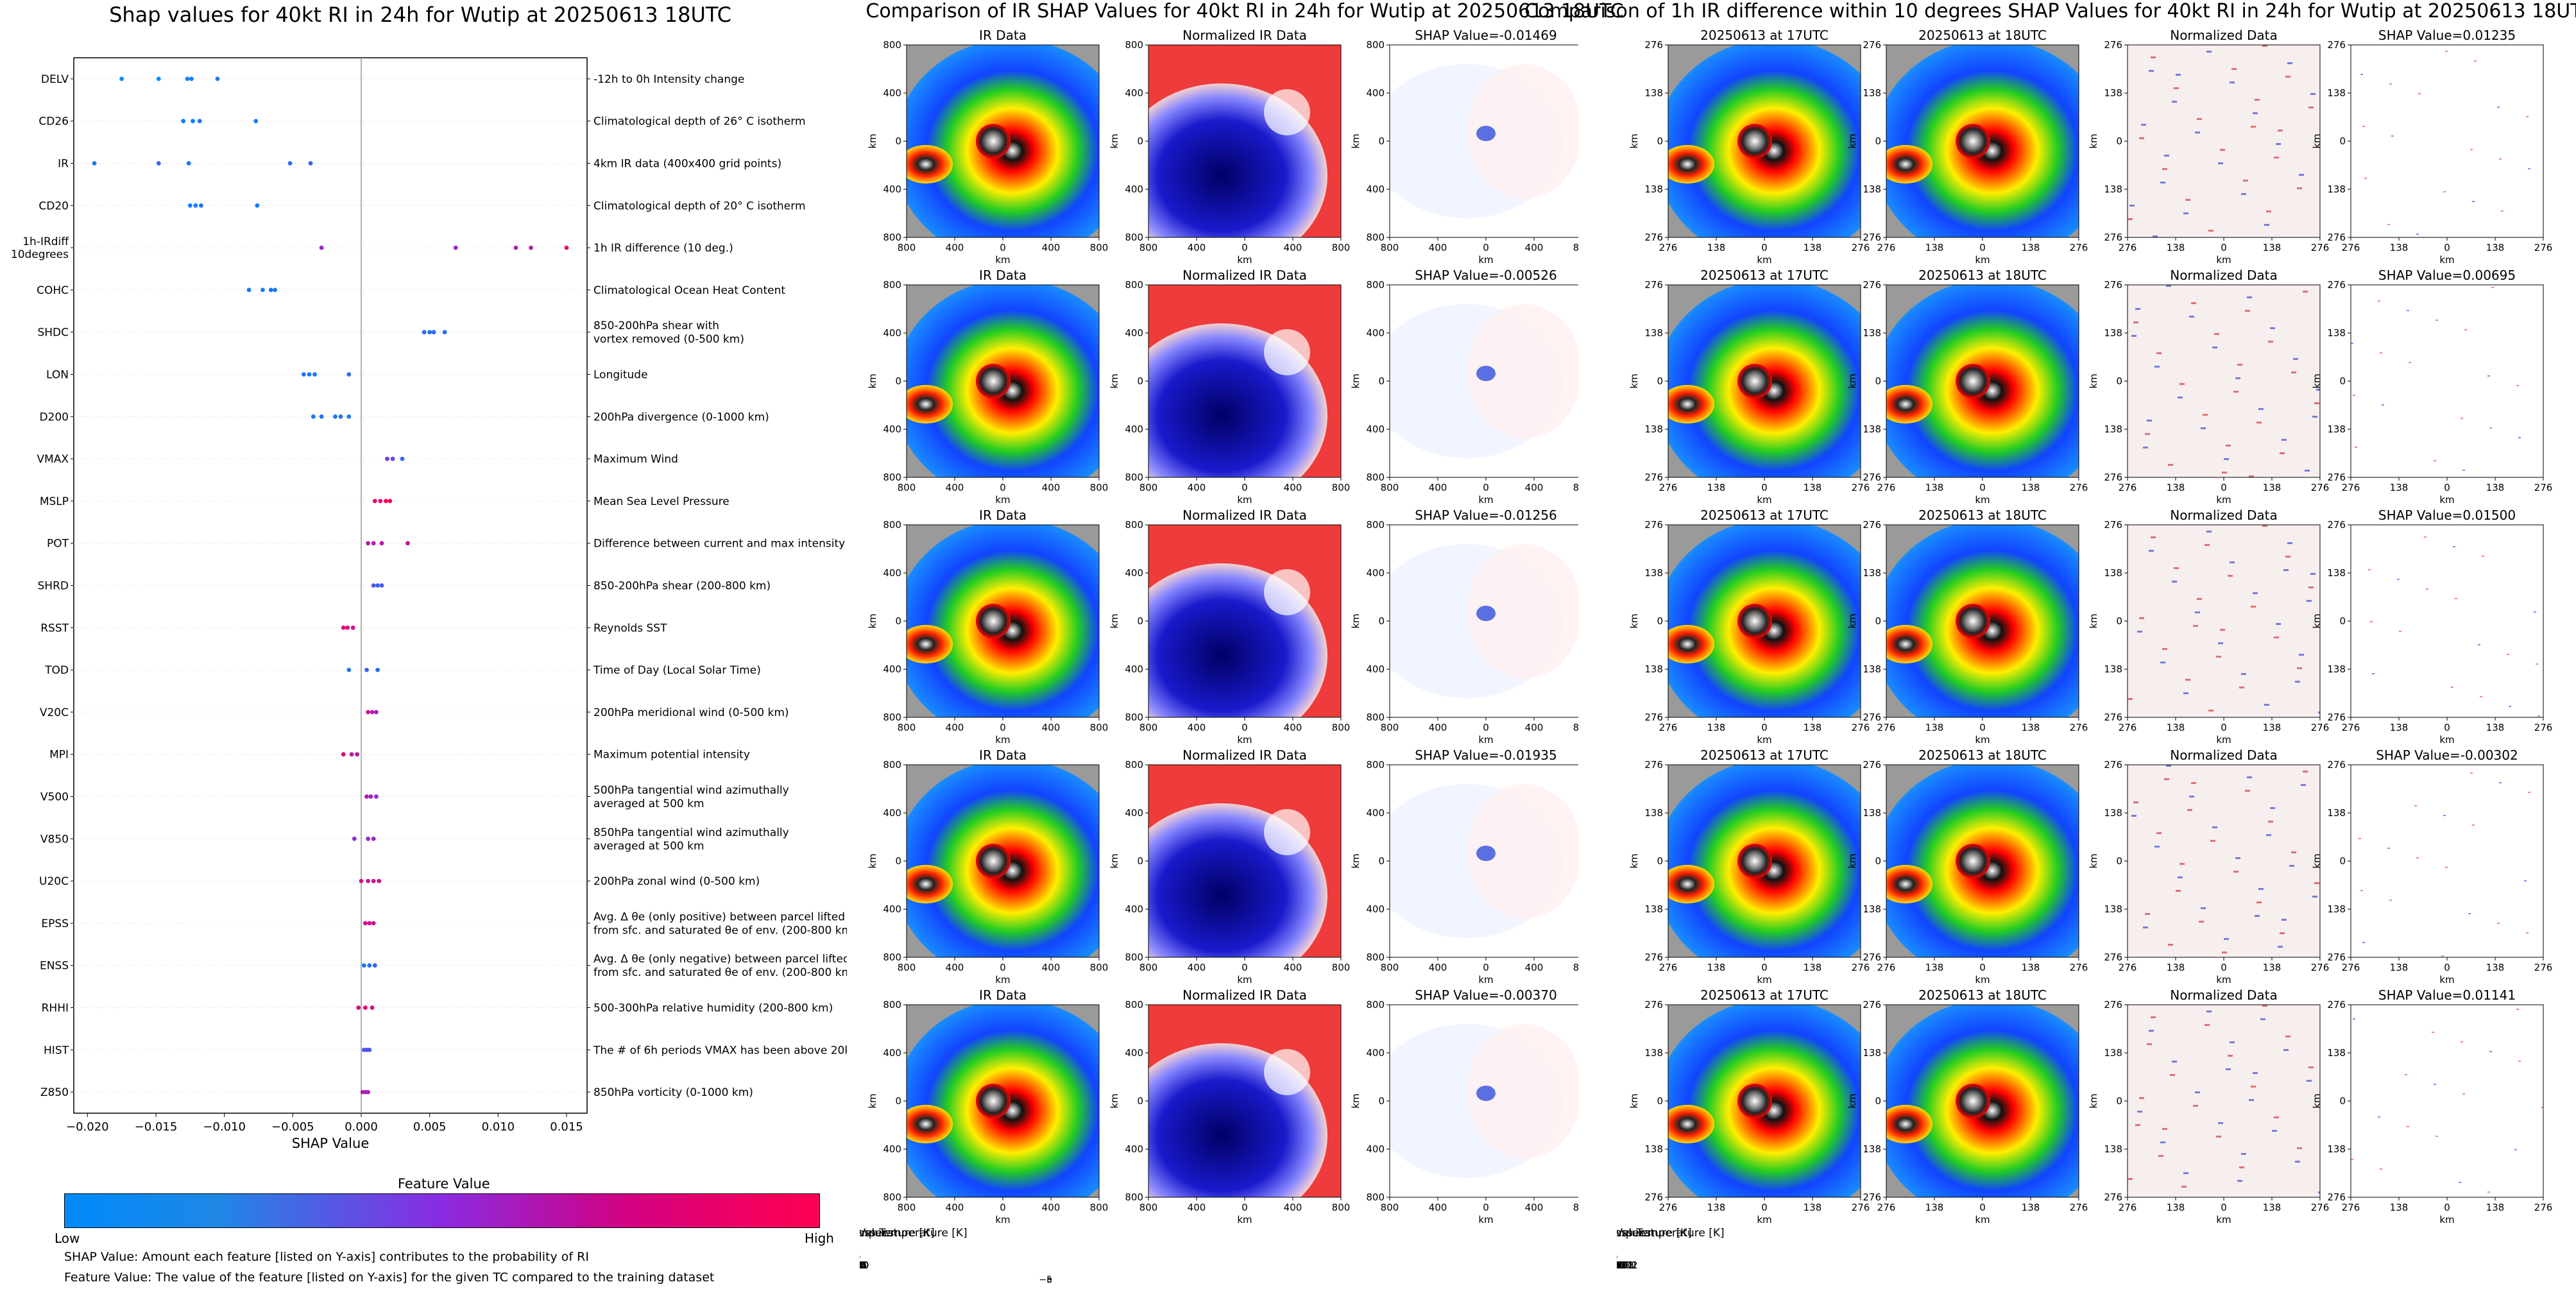 This screenshot has height=1289, width=2576. What do you see at coordinates (2447, 35) in the screenshot?
I see `panel-title: SHAP Value=0.01235` at bounding box center [2447, 35].